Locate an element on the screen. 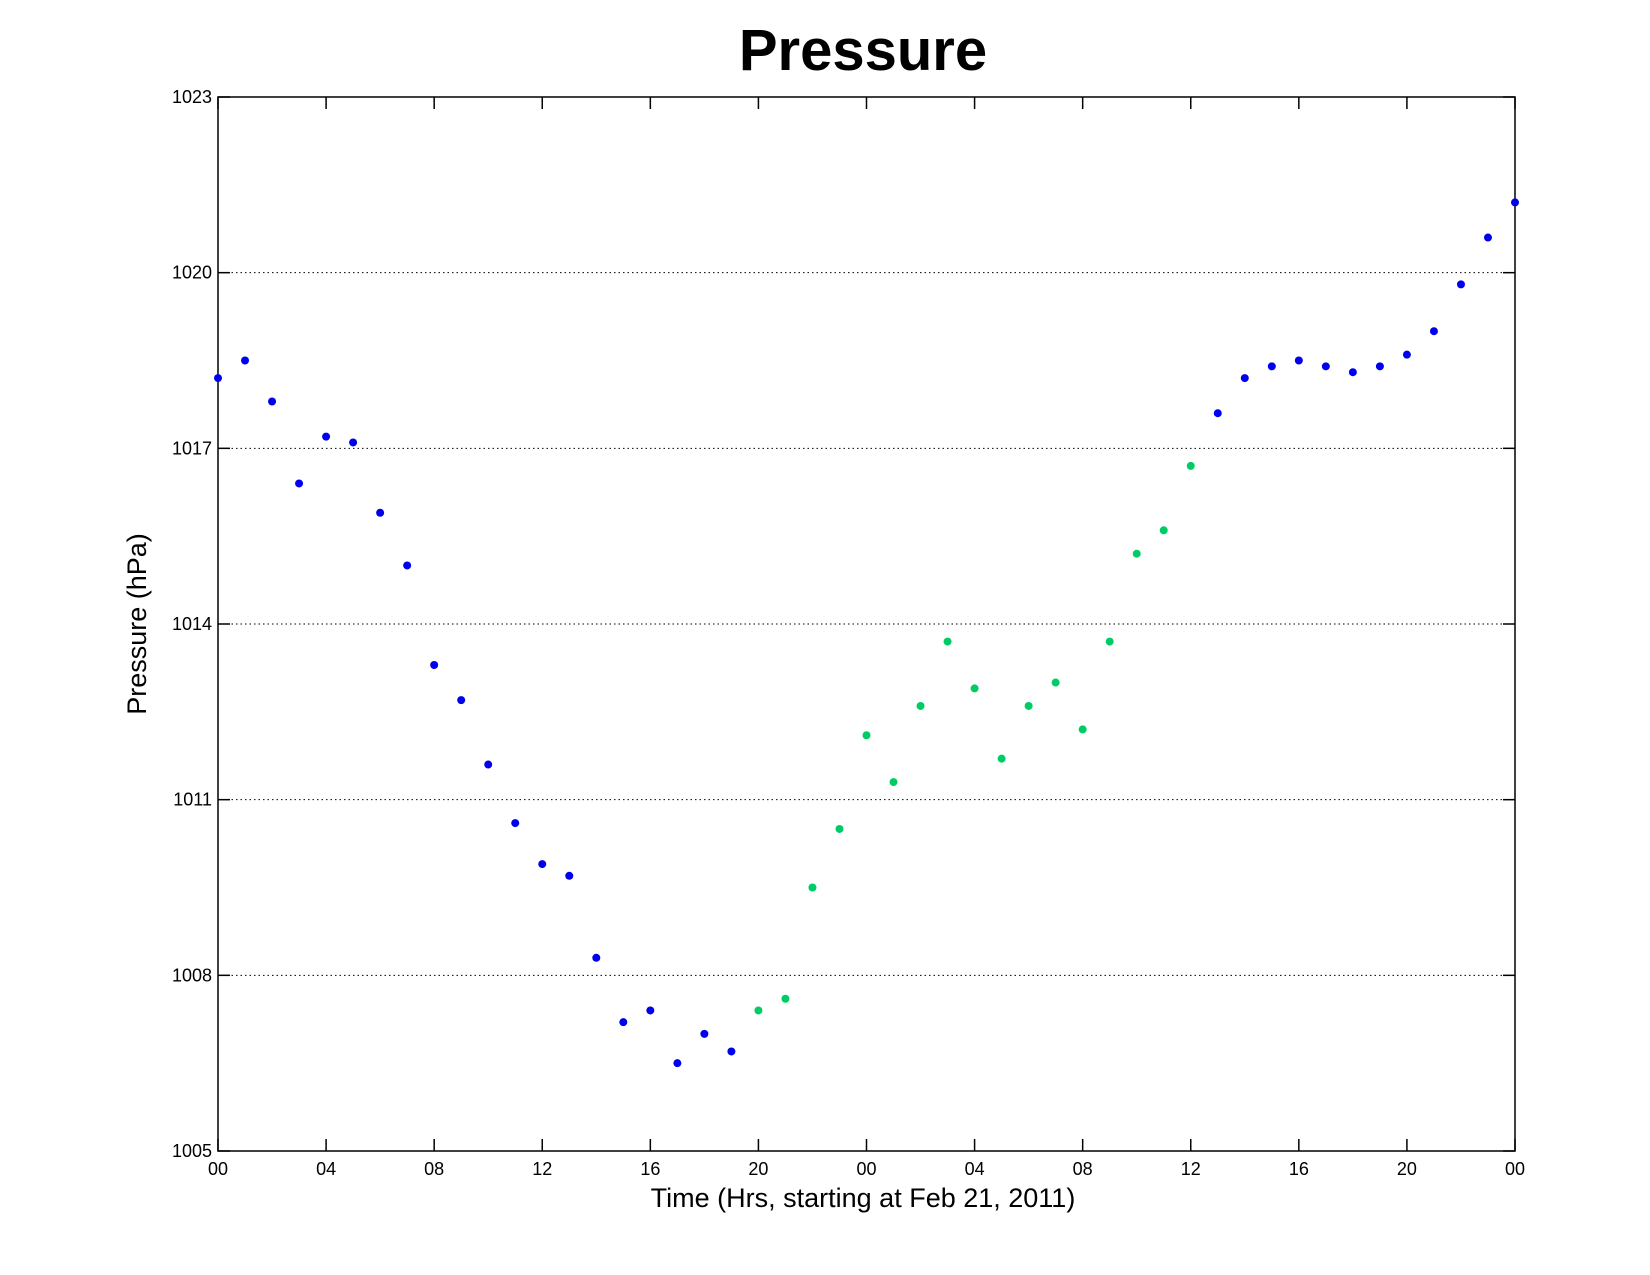 This screenshot has height=1275, width=1650. y-tick-label: 1020 is located at coordinates (192, 273).